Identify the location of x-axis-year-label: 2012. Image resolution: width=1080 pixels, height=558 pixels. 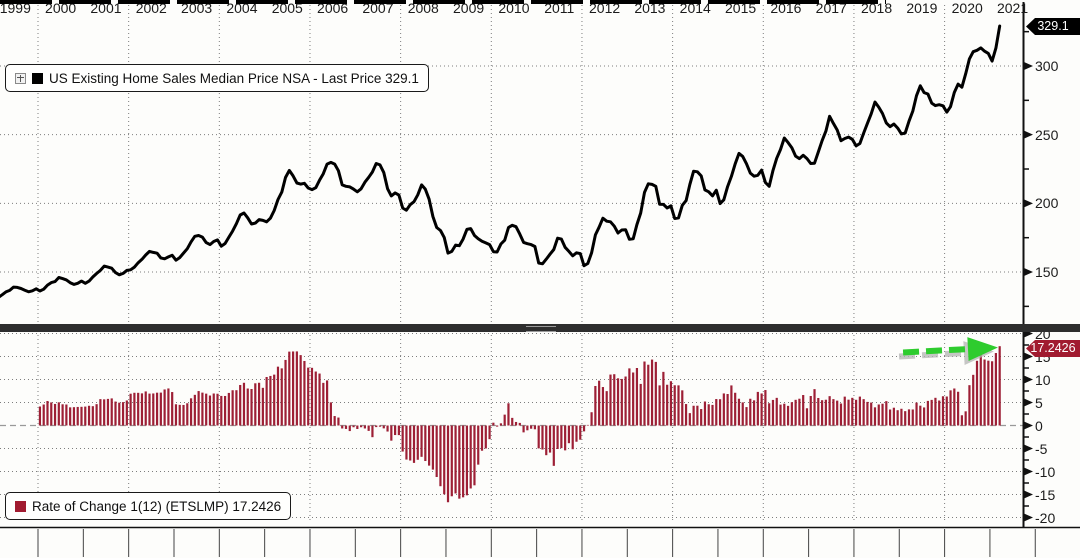
(605, 8).